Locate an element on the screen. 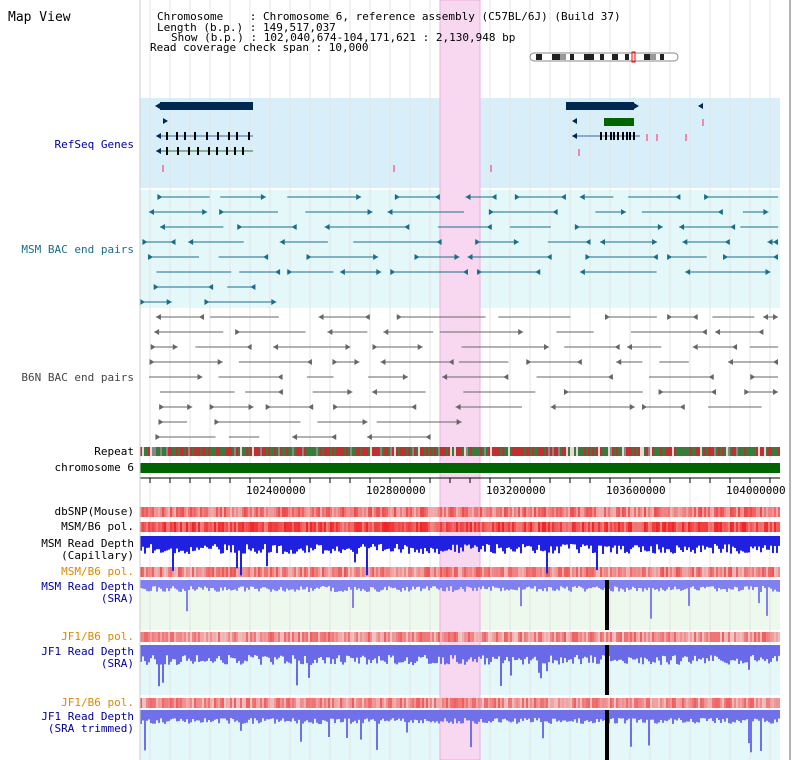 The height and width of the screenshot is (760, 800). b6n-bac-pair-end is located at coordinates (350, 392).